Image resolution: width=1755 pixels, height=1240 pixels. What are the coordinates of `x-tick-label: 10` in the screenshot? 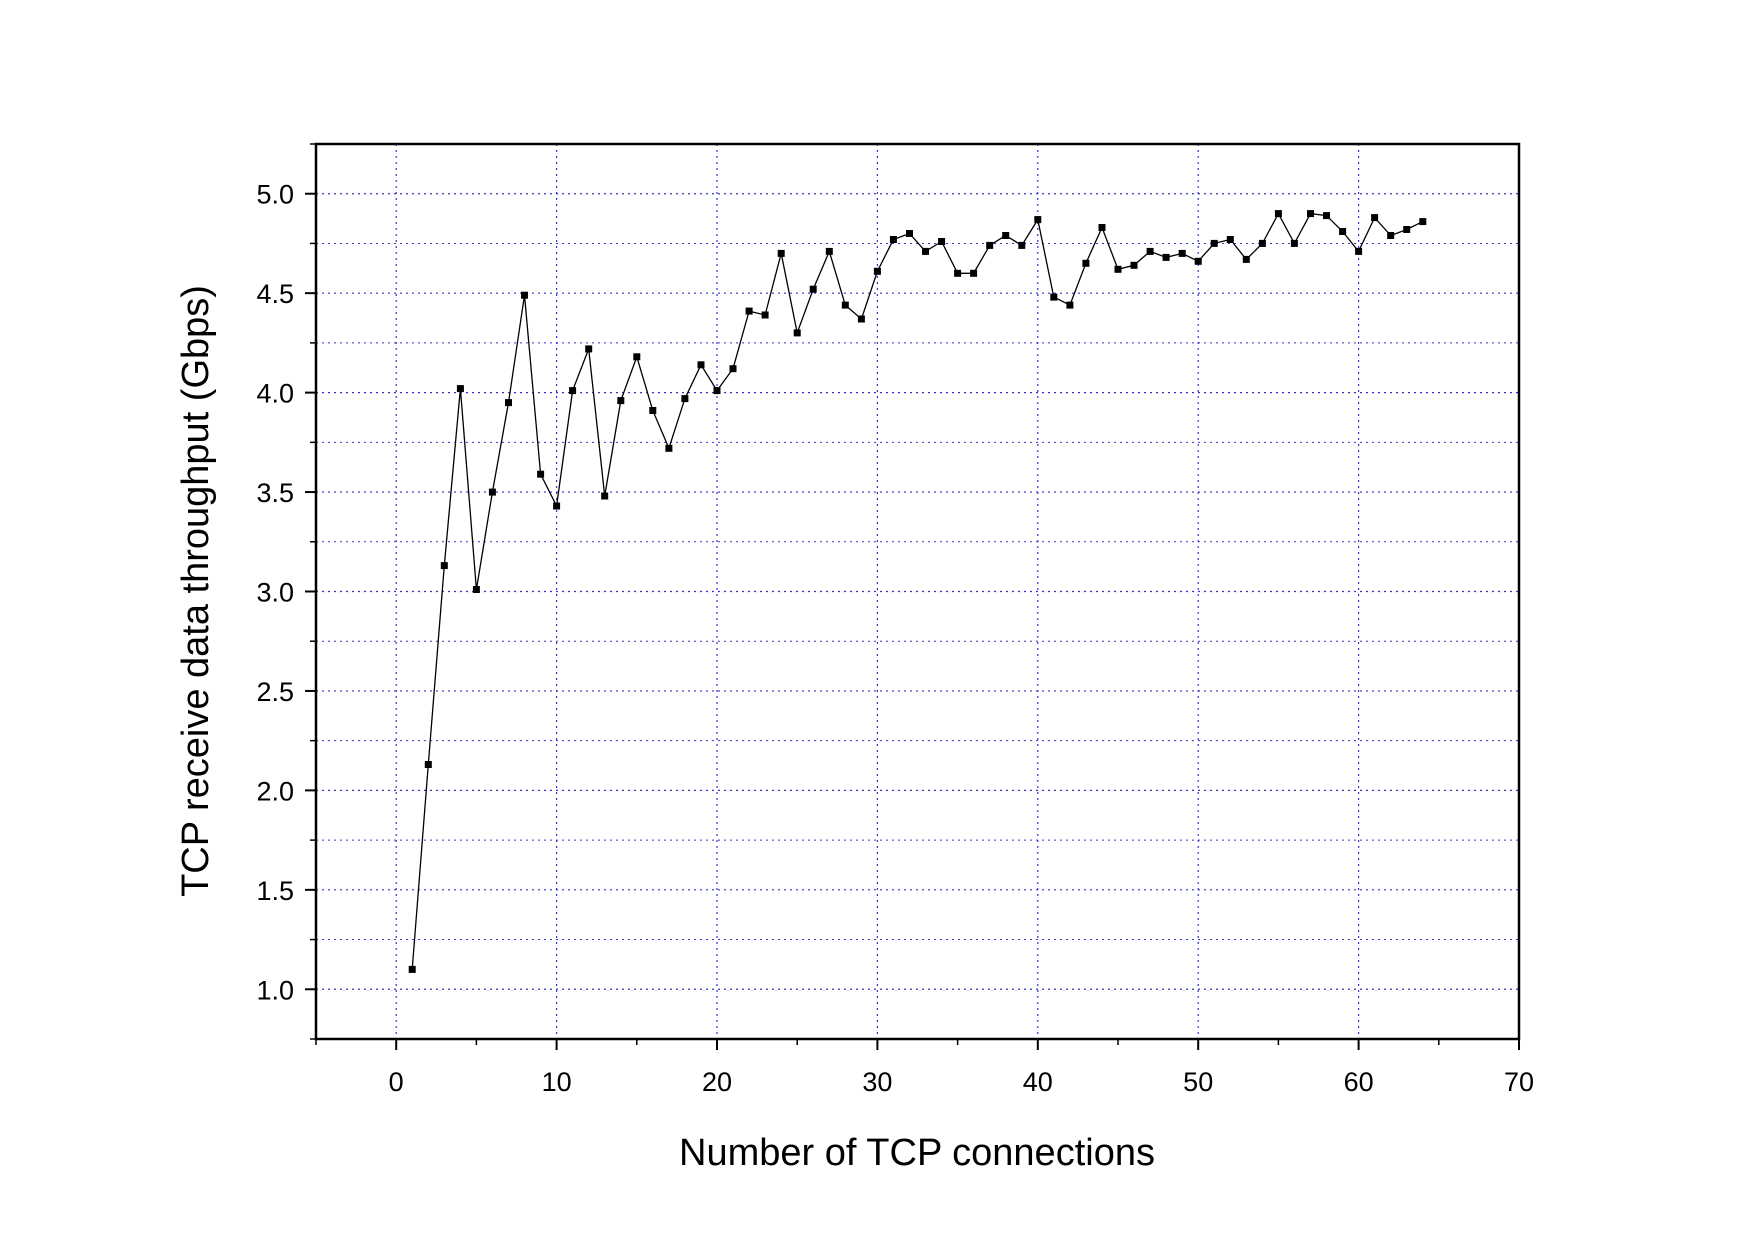 It's located at (557, 1082).